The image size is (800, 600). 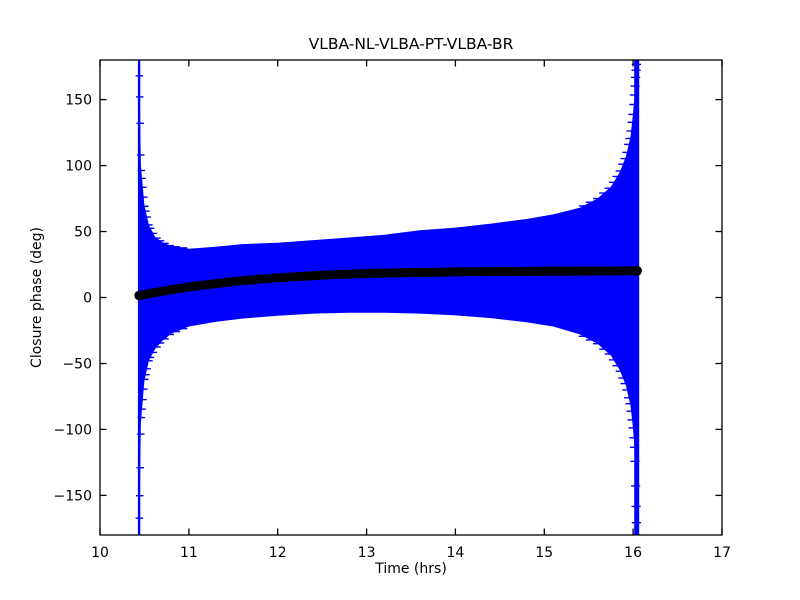 I want to click on x-tick-label: 14, so click(x=455, y=553).